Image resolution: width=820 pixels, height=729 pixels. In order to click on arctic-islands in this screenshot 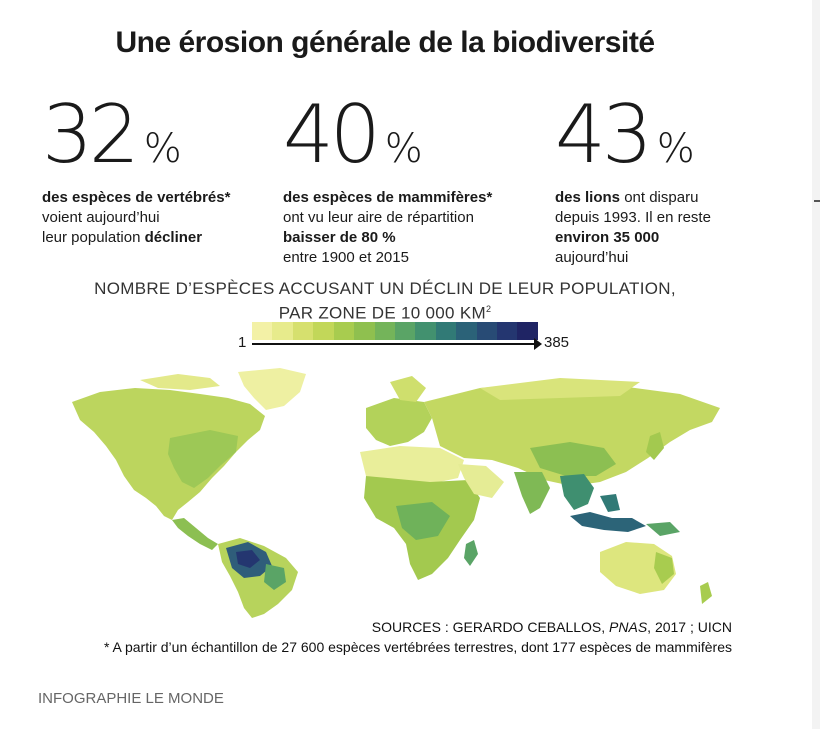, I will do `click(180, 382)`.